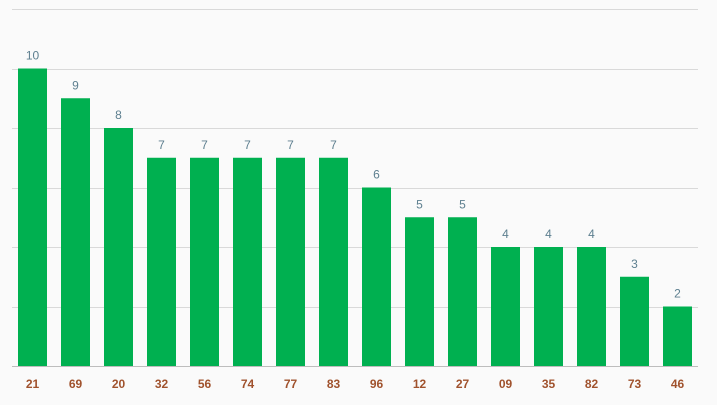  What do you see at coordinates (549, 384) in the screenshot?
I see `x-tick-label-35: 35` at bounding box center [549, 384].